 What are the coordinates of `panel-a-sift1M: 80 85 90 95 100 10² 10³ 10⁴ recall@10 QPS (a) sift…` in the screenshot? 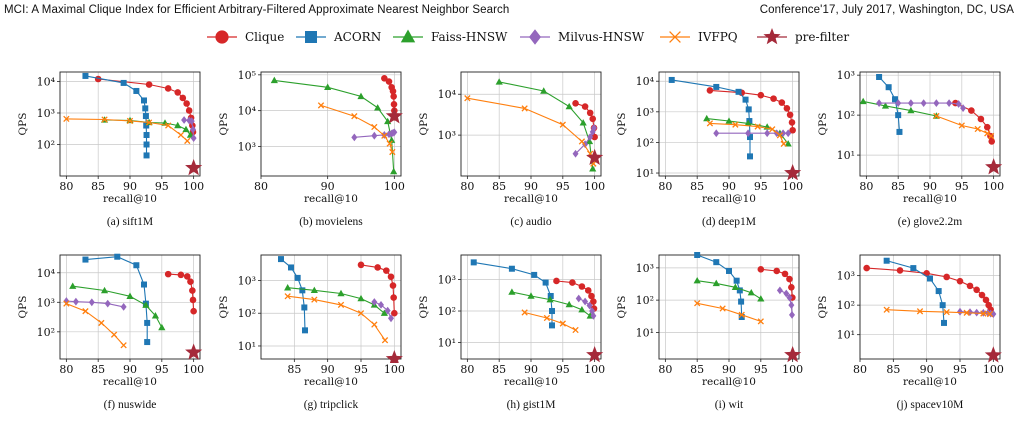 It's located at (110, 149).